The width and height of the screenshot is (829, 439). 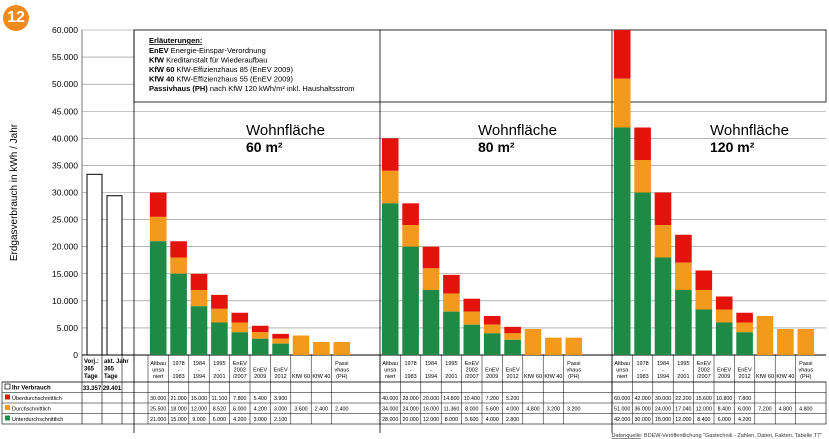 I want to click on y-tick-label: 5.000, so click(x=68, y=328).